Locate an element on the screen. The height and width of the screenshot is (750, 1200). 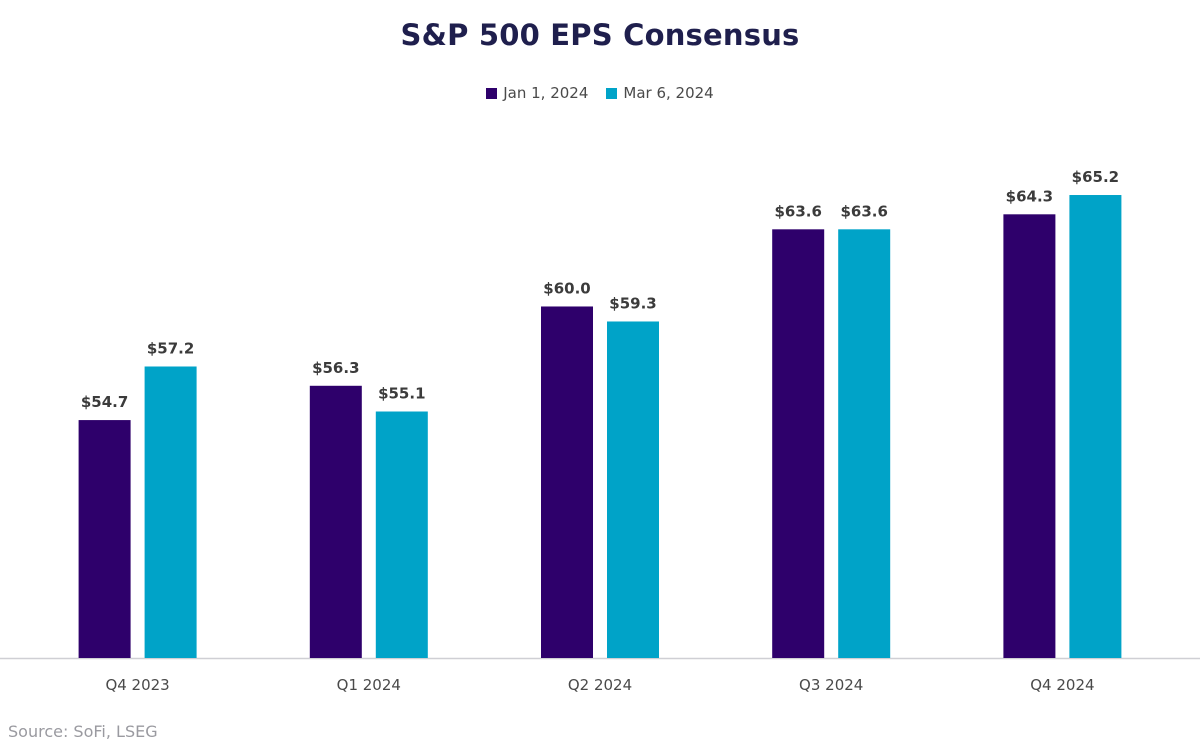
data-label-q2-2024-series-1: $59.3 is located at coordinates (632, 303).